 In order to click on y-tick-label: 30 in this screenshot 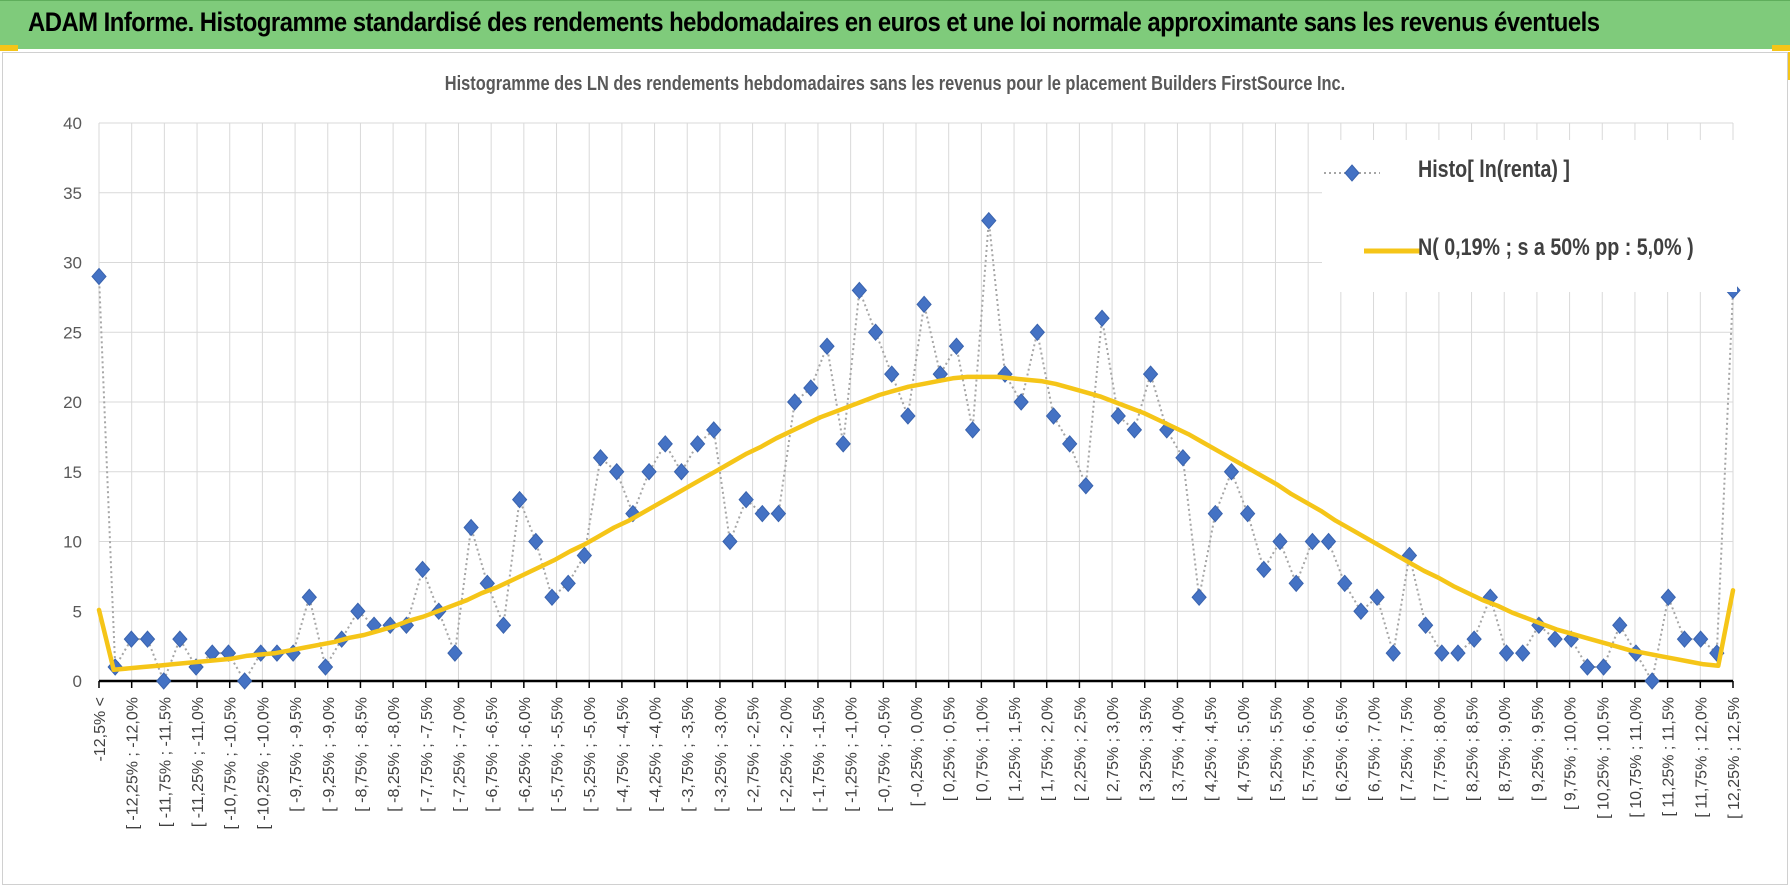, I will do `click(72, 263)`.